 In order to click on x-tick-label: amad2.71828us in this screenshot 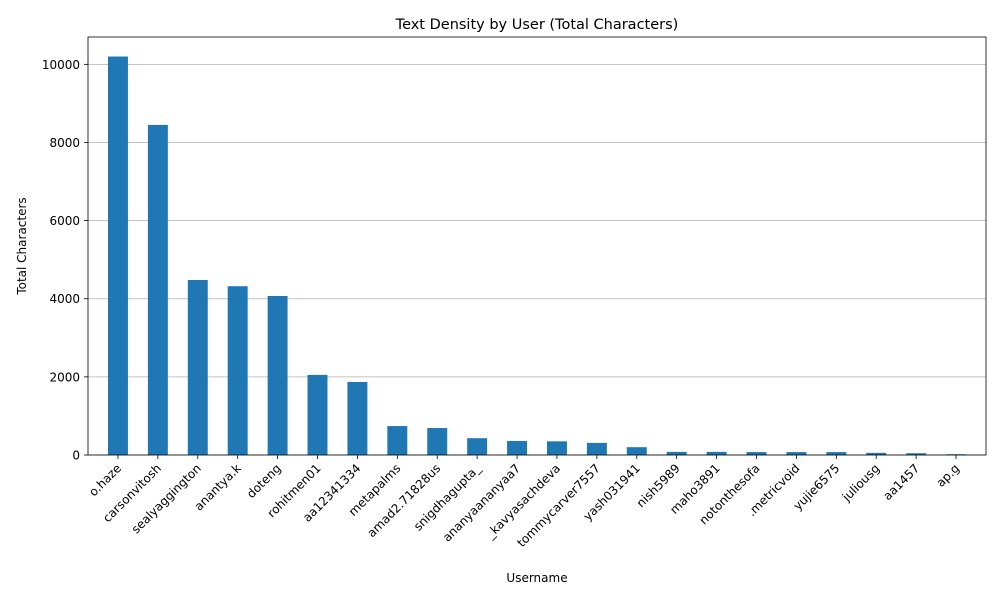, I will do `click(404, 500)`.